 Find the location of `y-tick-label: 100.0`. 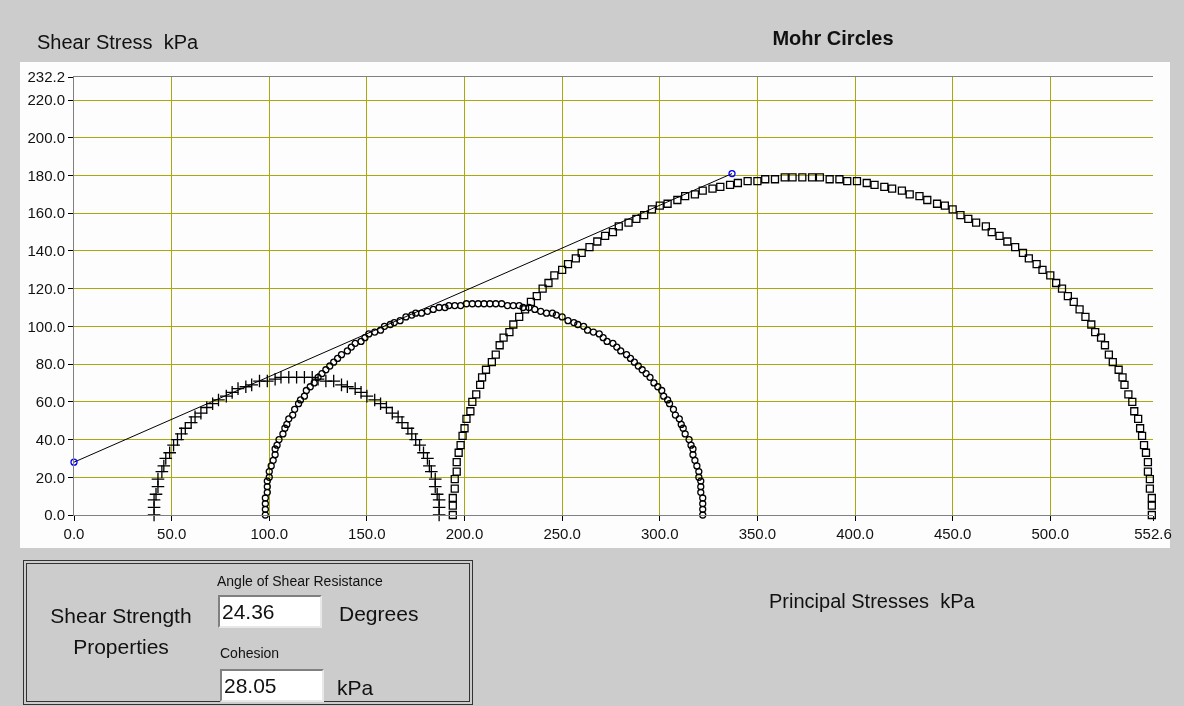

y-tick-label: 100.0 is located at coordinates (46, 326).